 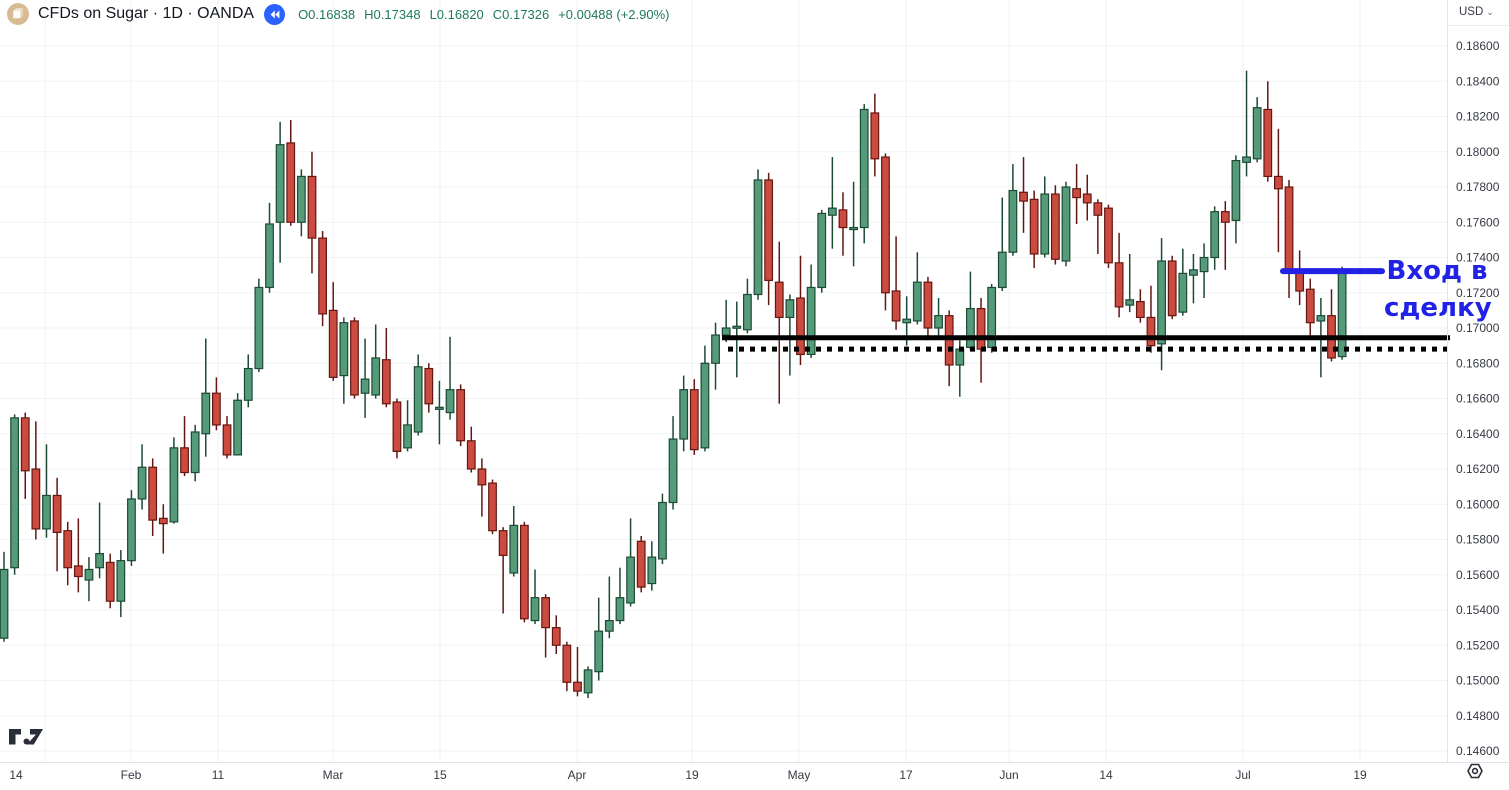 I want to click on price-axis-label: 0.17200, so click(x=1478, y=293).